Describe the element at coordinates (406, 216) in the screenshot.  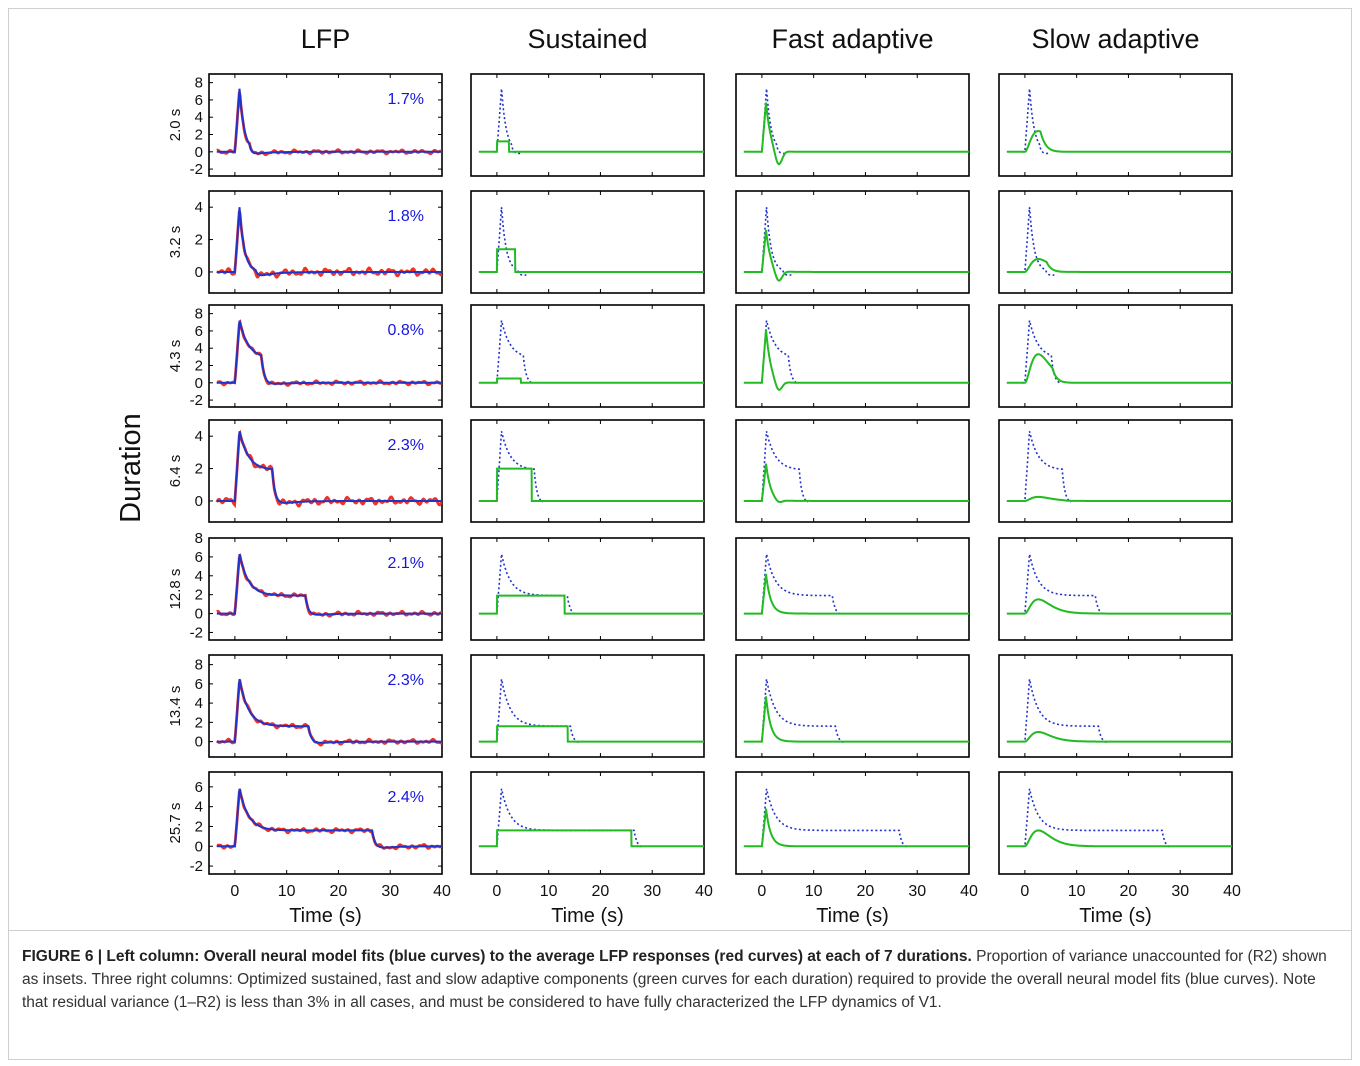
I see `variance-inset: 1.8%` at that location.